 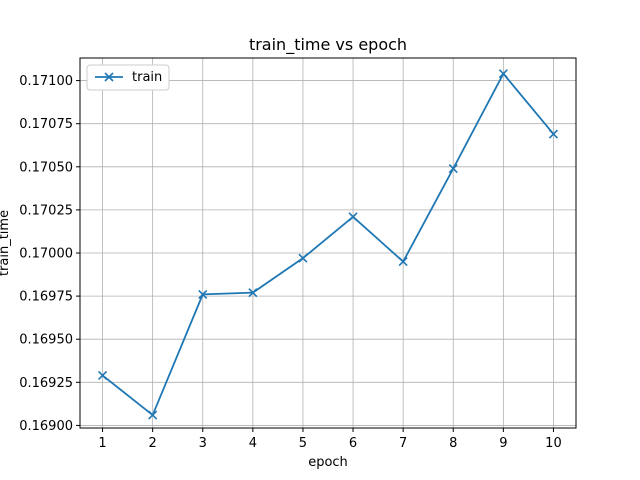 I want to click on x-tick-label: 7, so click(x=403, y=443).